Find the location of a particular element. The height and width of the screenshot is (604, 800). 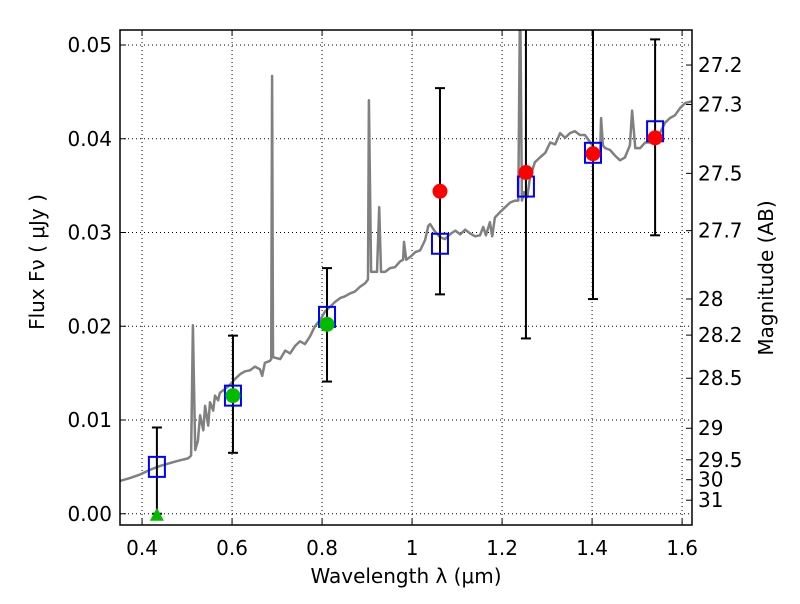

y-axis-label: Flux Fν ( μJy ) is located at coordinates (37, 262).